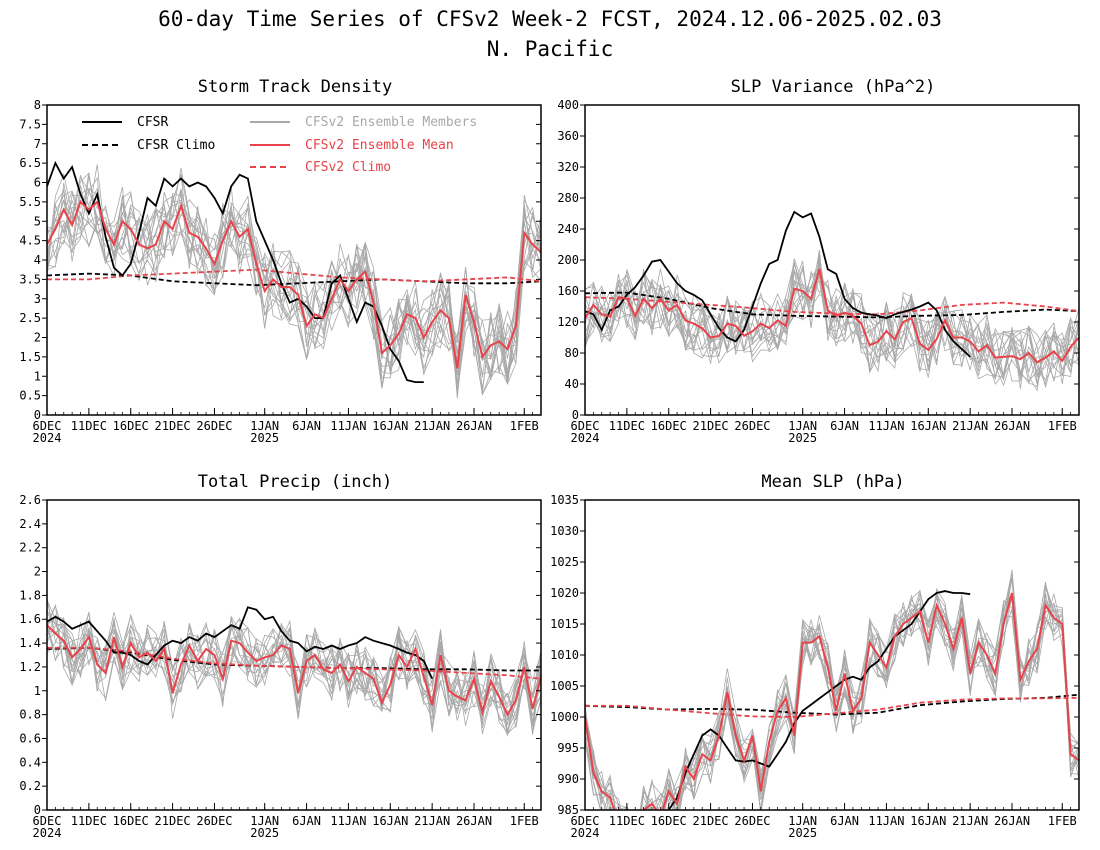 This screenshot has width=1100, height=850. Describe the element at coordinates (568, 810) in the screenshot. I see `y-tick-label: 985` at that location.